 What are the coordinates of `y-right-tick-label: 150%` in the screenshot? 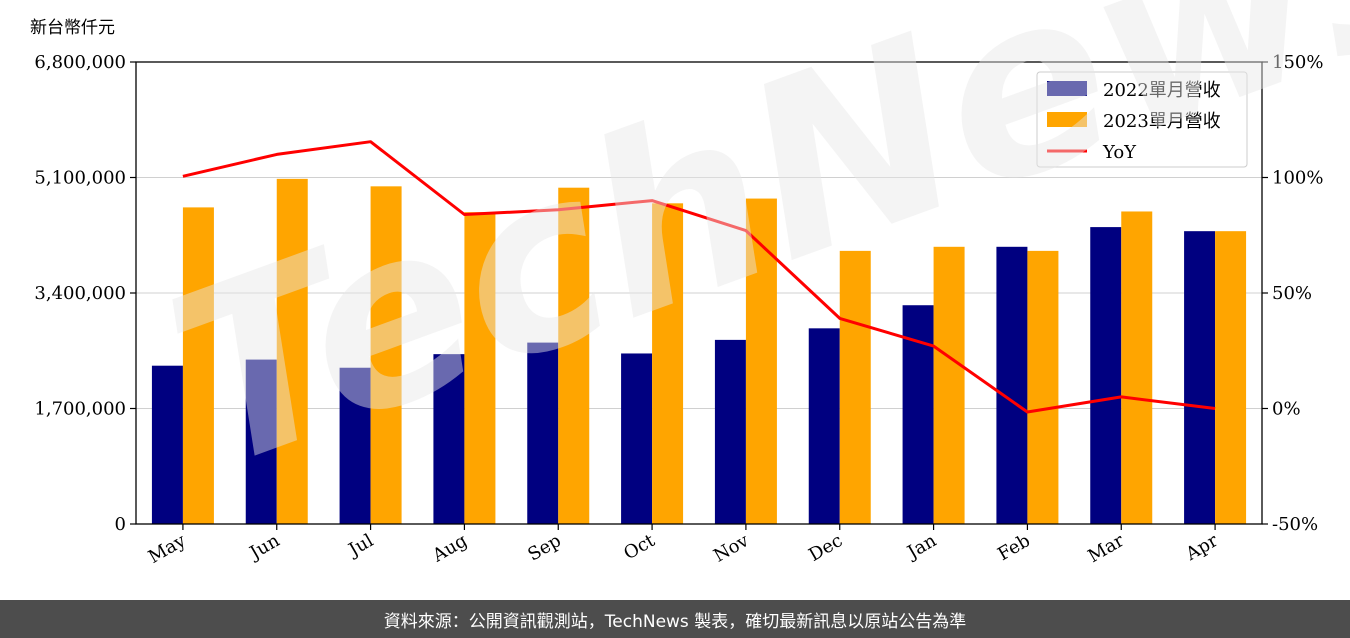 It's located at (1297, 62).